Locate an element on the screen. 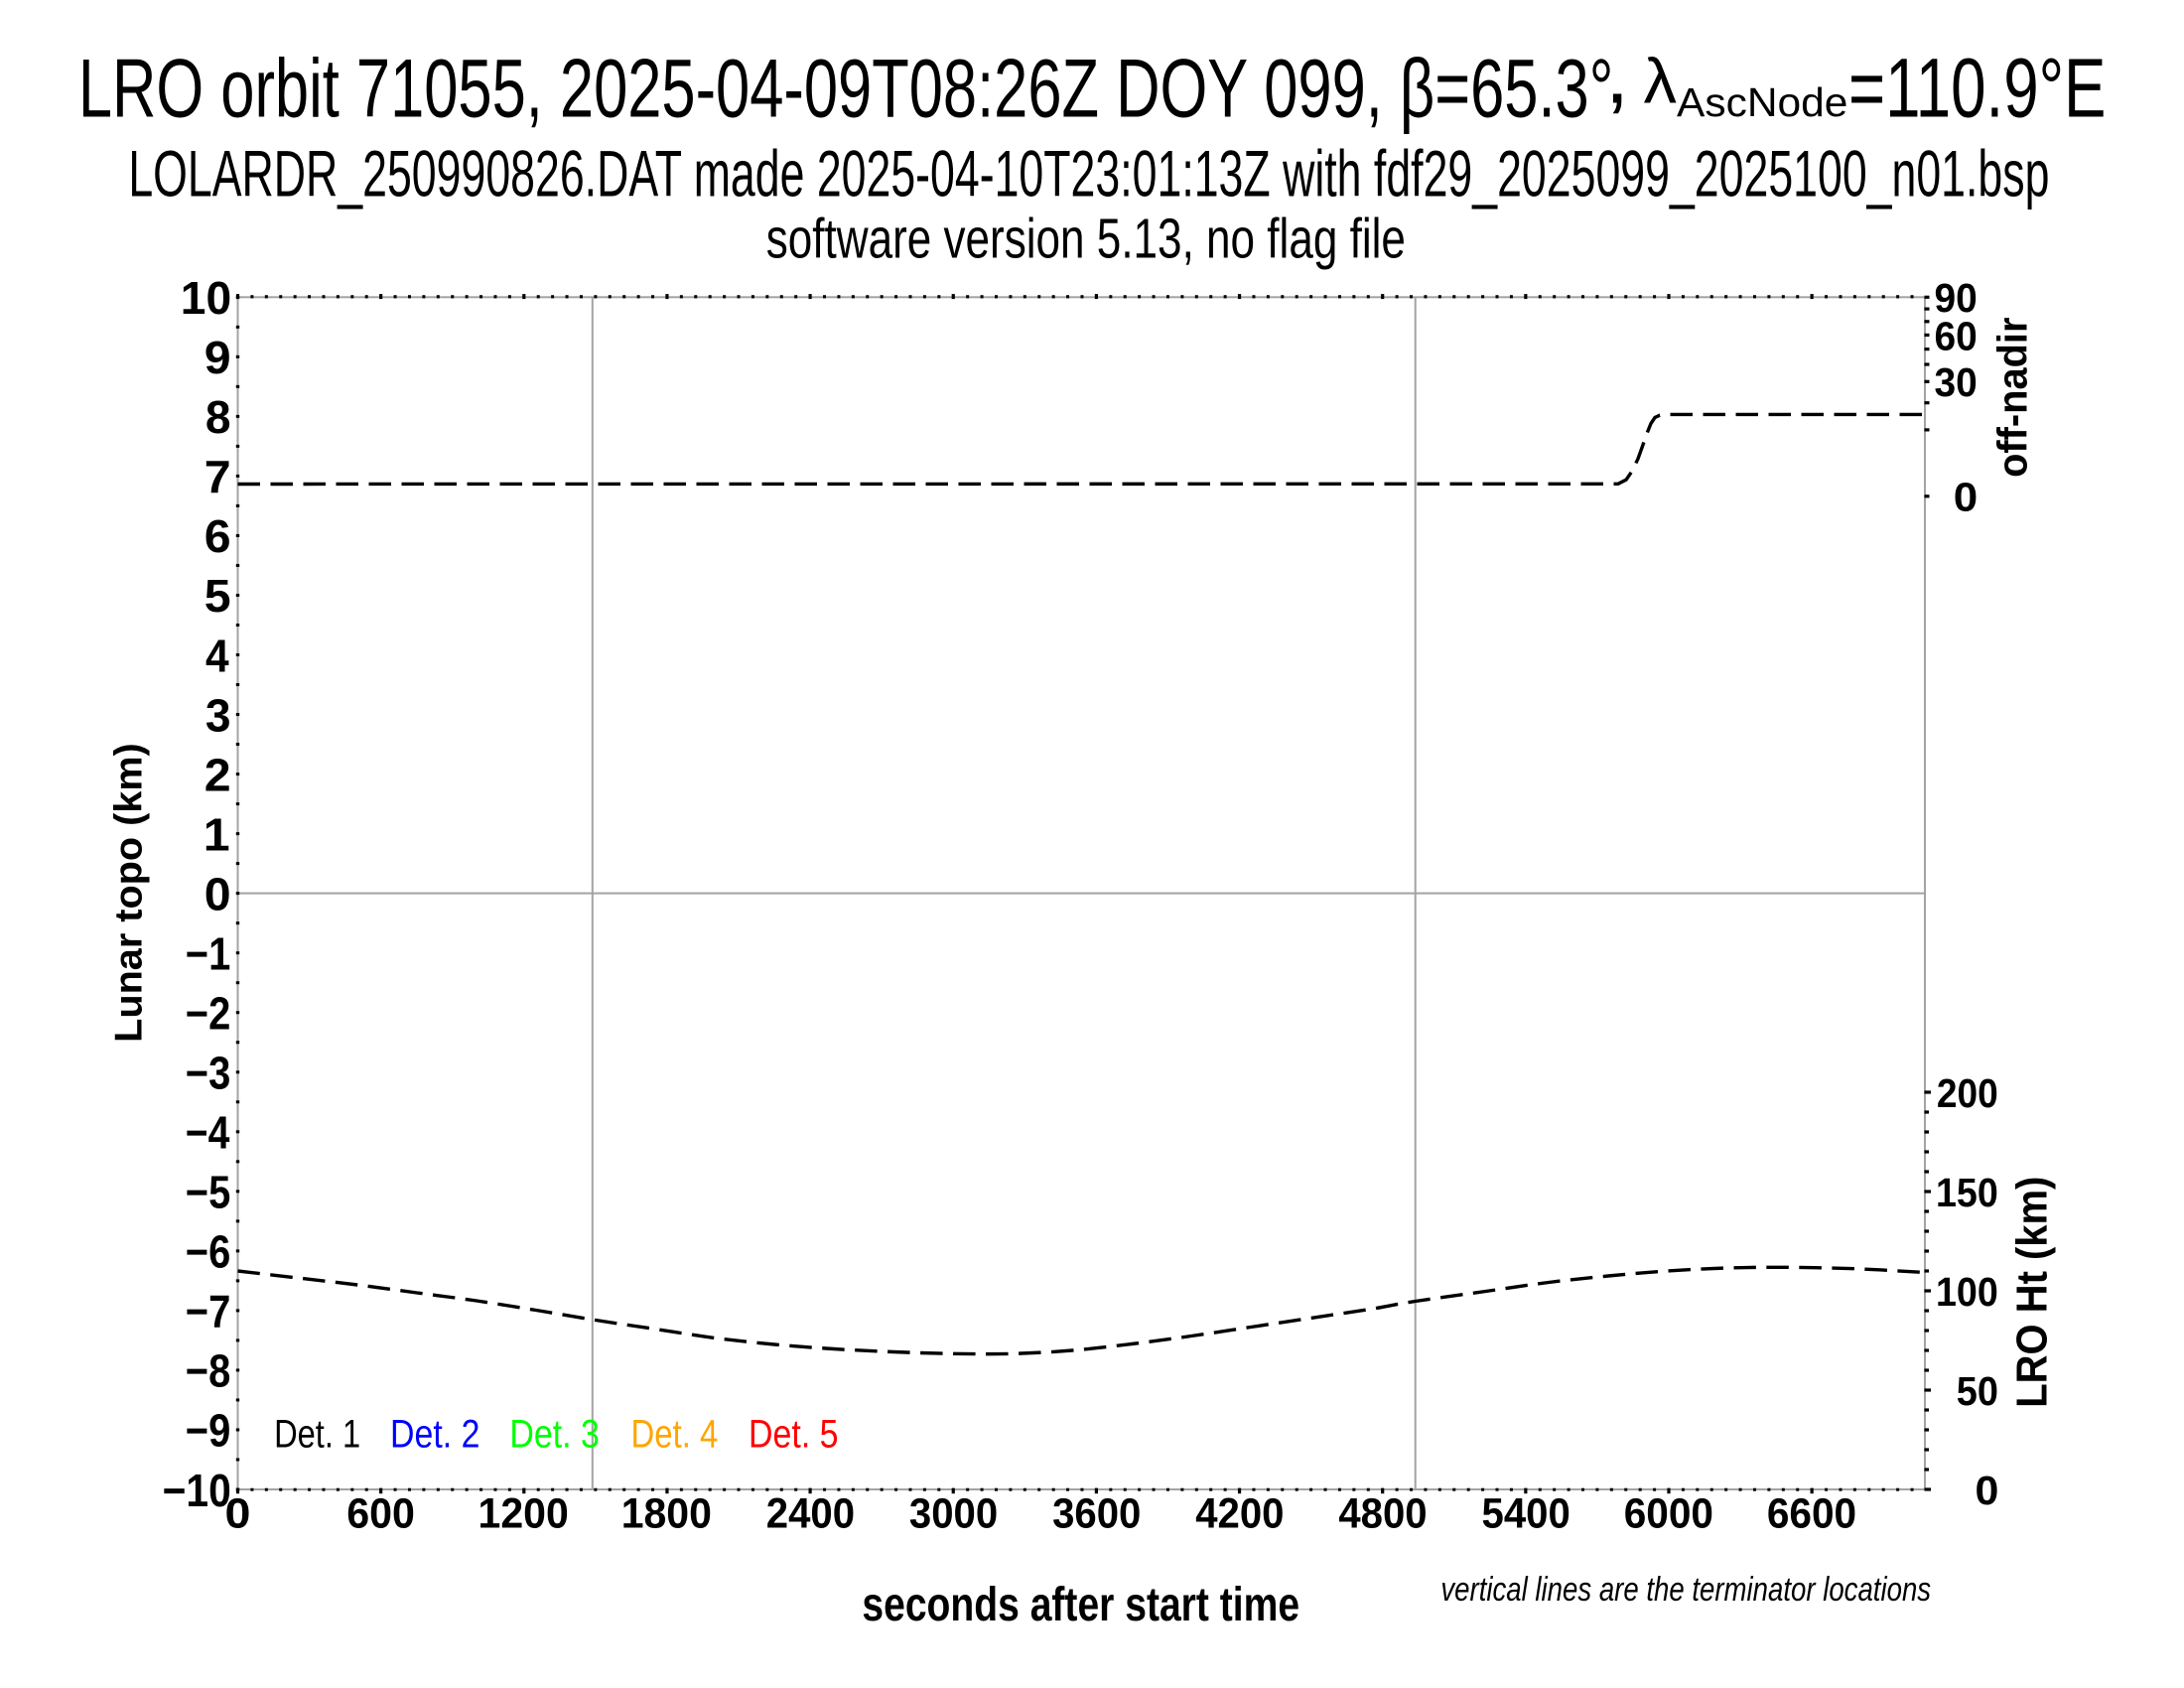 Image resolution: width=2184 pixels, height=1688 pixels. svg-text: 4 is located at coordinates (217, 657).